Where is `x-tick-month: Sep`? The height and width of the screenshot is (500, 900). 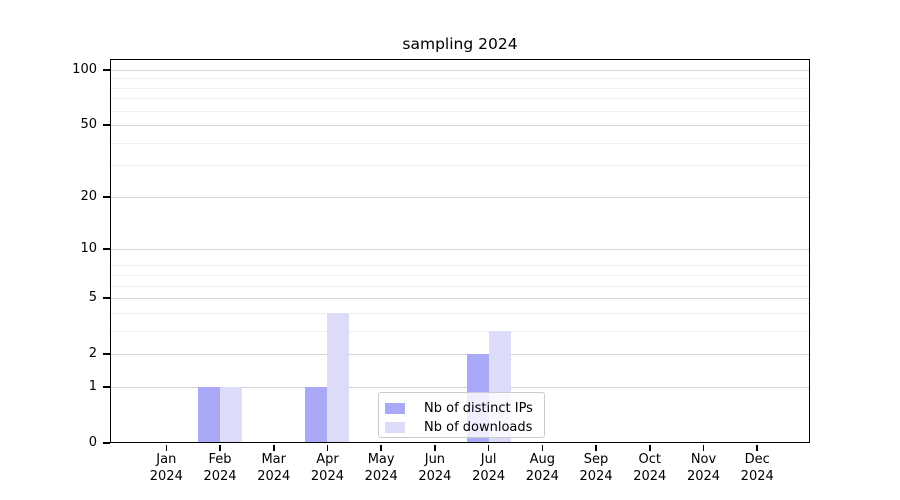 x-tick-month: Sep is located at coordinates (596, 459).